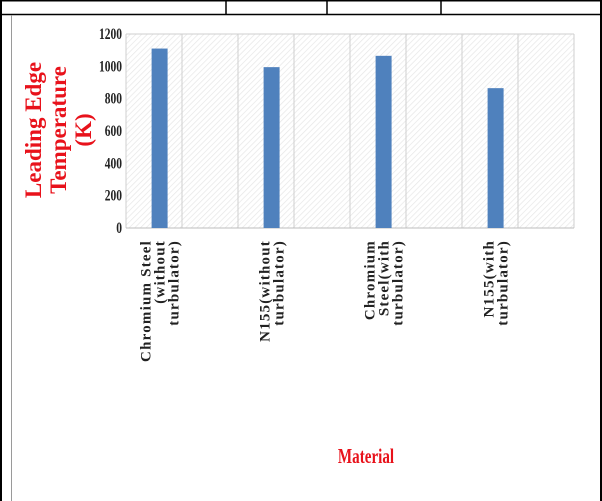  What do you see at coordinates (110, 67) in the screenshot?
I see `y-tick-label: 1000` at bounding box center [110, 67].